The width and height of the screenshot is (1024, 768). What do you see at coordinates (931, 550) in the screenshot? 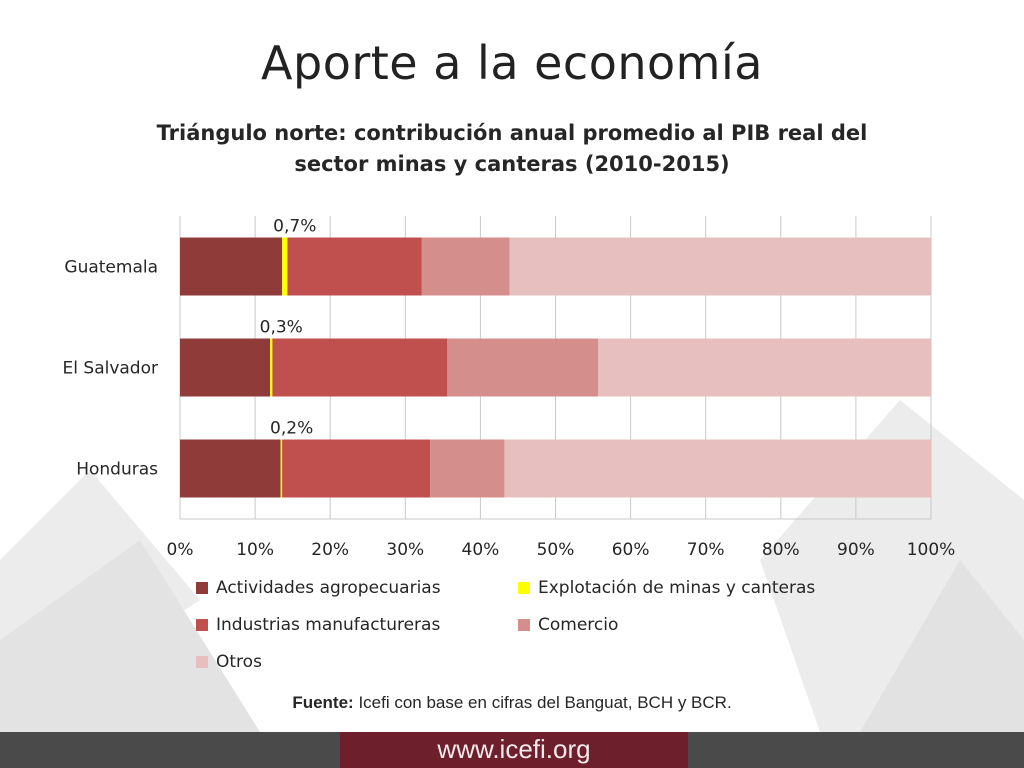
I see `x-tick-label: 100%` at bounding box center [931, 550].